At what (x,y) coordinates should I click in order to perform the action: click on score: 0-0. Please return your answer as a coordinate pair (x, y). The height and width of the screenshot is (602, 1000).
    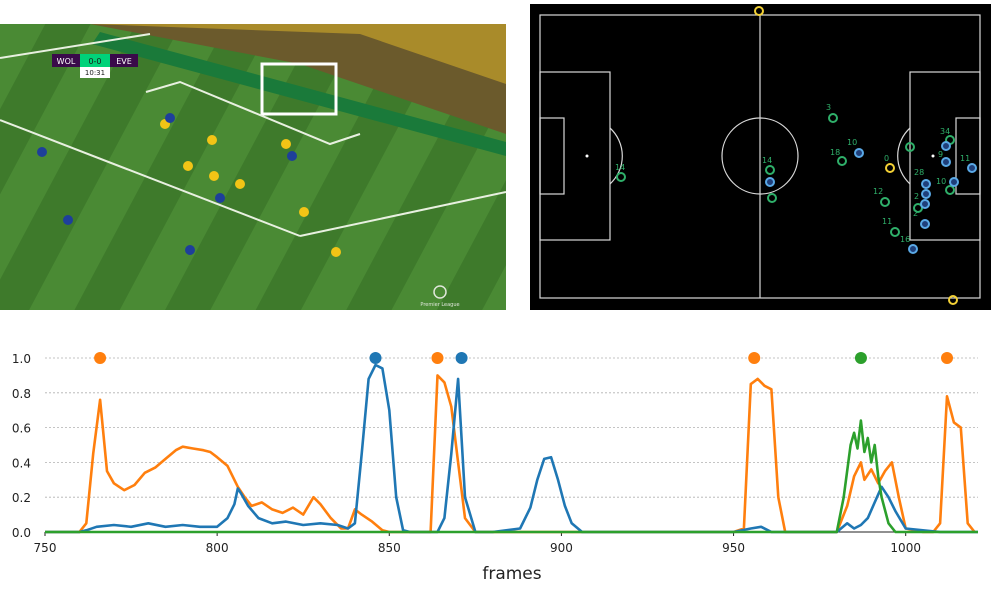
    Looking at the image, I should click on (94, 61).